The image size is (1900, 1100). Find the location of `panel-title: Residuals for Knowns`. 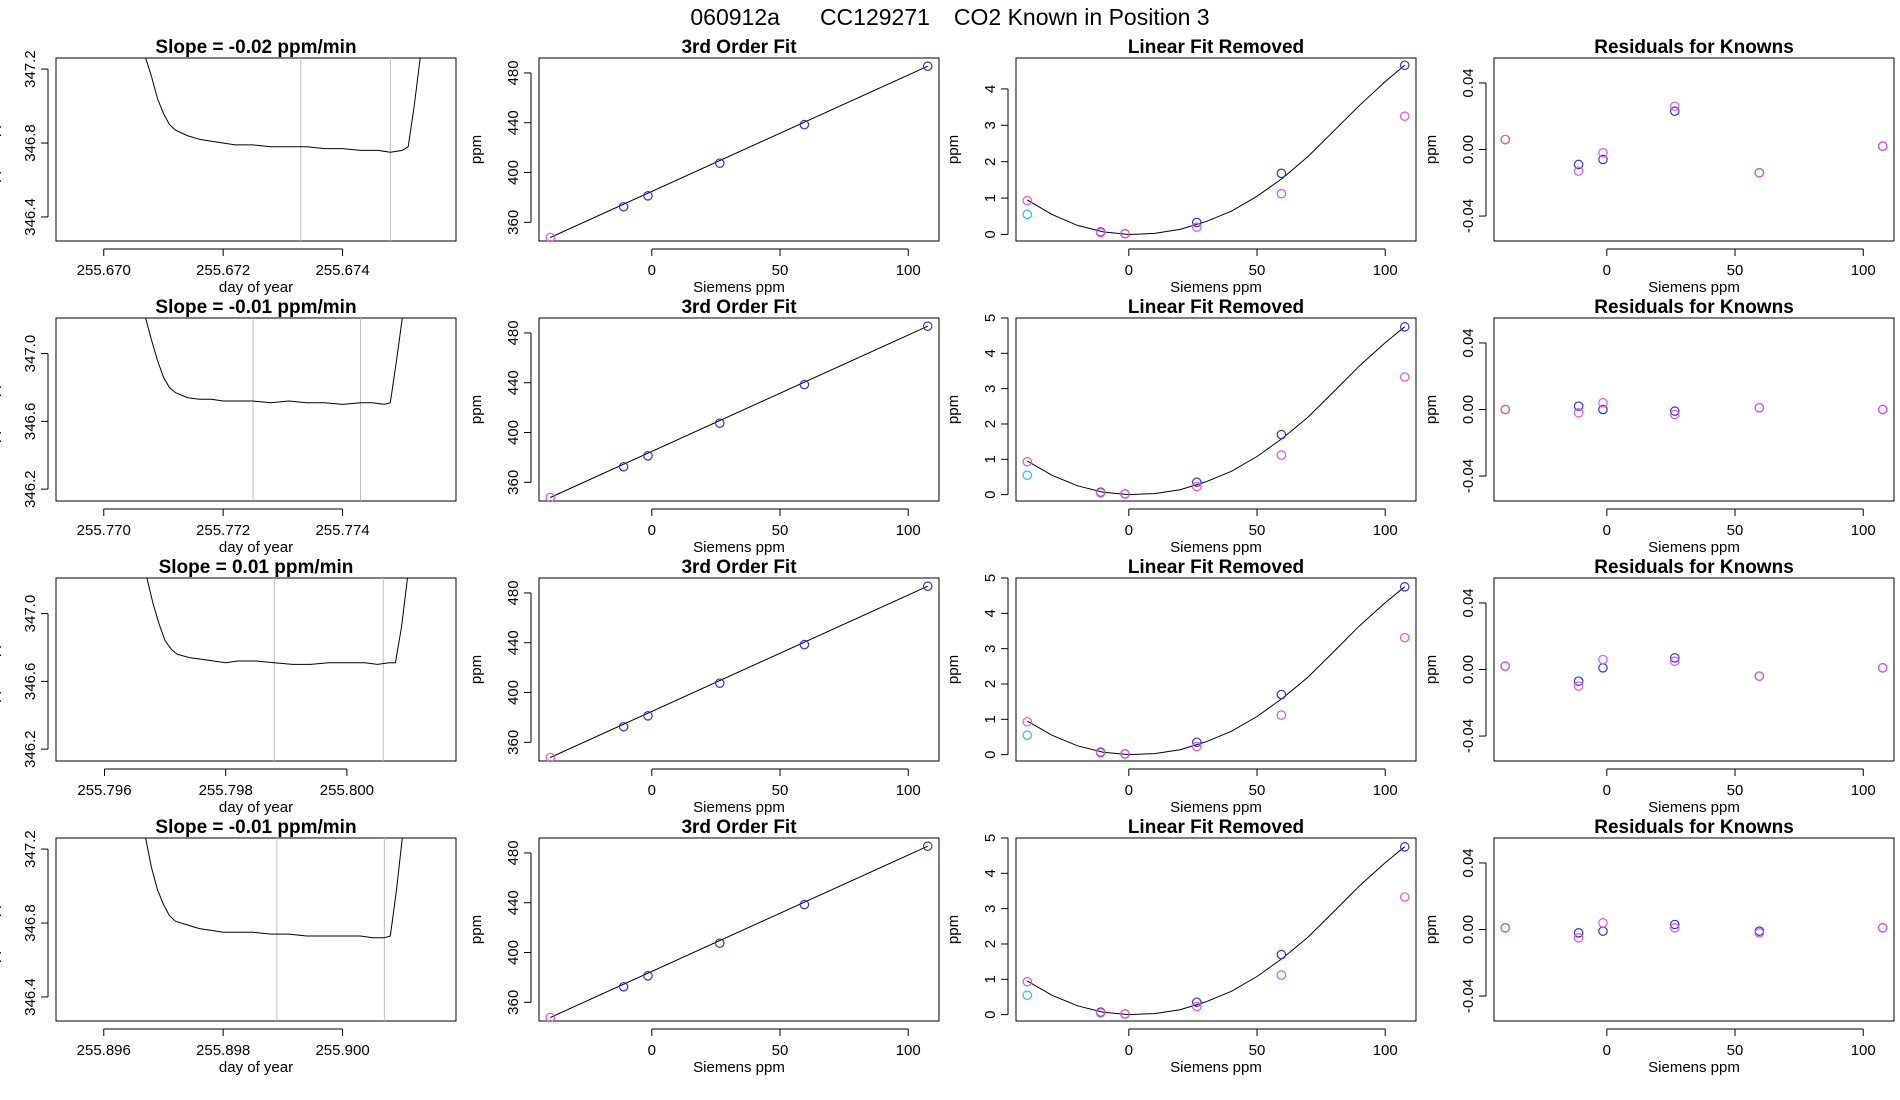

panel-title: Residuals for Knowns is located at coordinates (1694, 47).